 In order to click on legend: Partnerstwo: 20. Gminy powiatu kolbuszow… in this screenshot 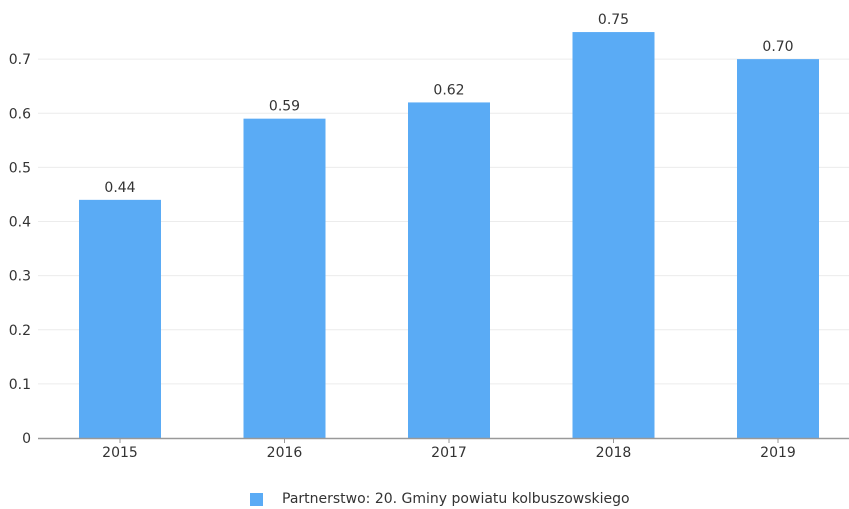, I will do `click(440, 499)`.